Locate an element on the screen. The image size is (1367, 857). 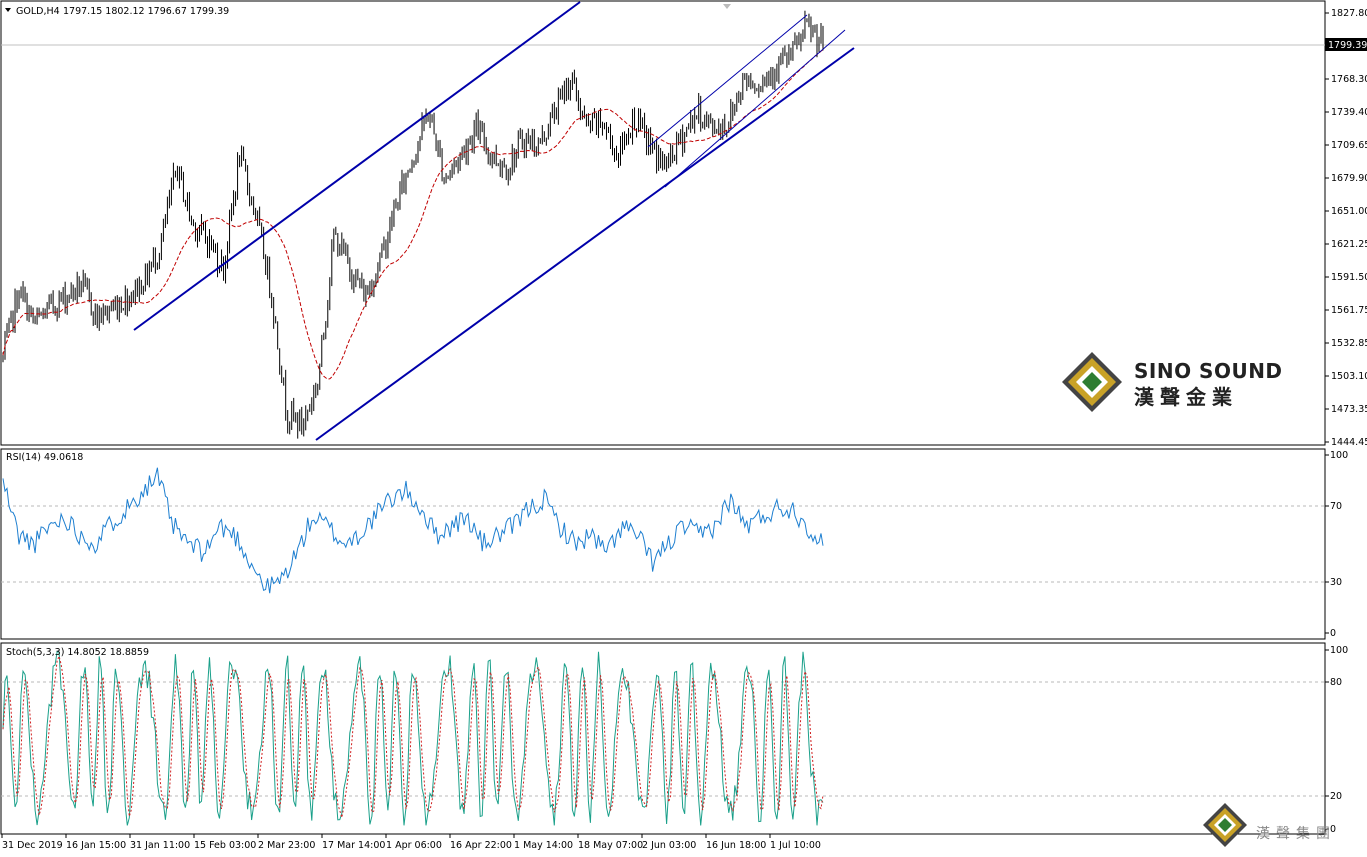
collapse-triangle-icon is located at coordinates (8, 10).